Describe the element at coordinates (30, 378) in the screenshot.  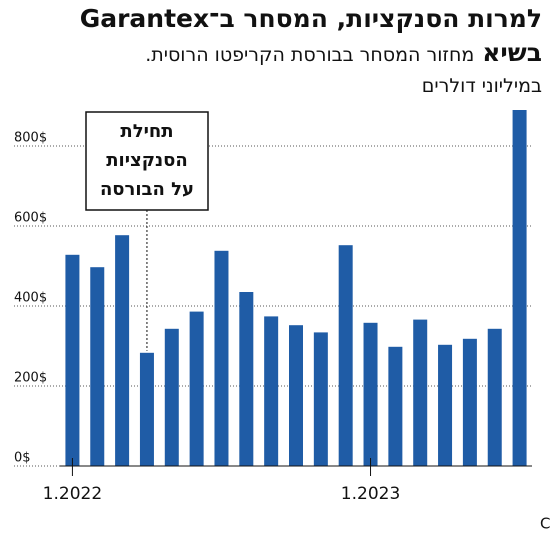
I see `y-tick-label: 200$` at that location.